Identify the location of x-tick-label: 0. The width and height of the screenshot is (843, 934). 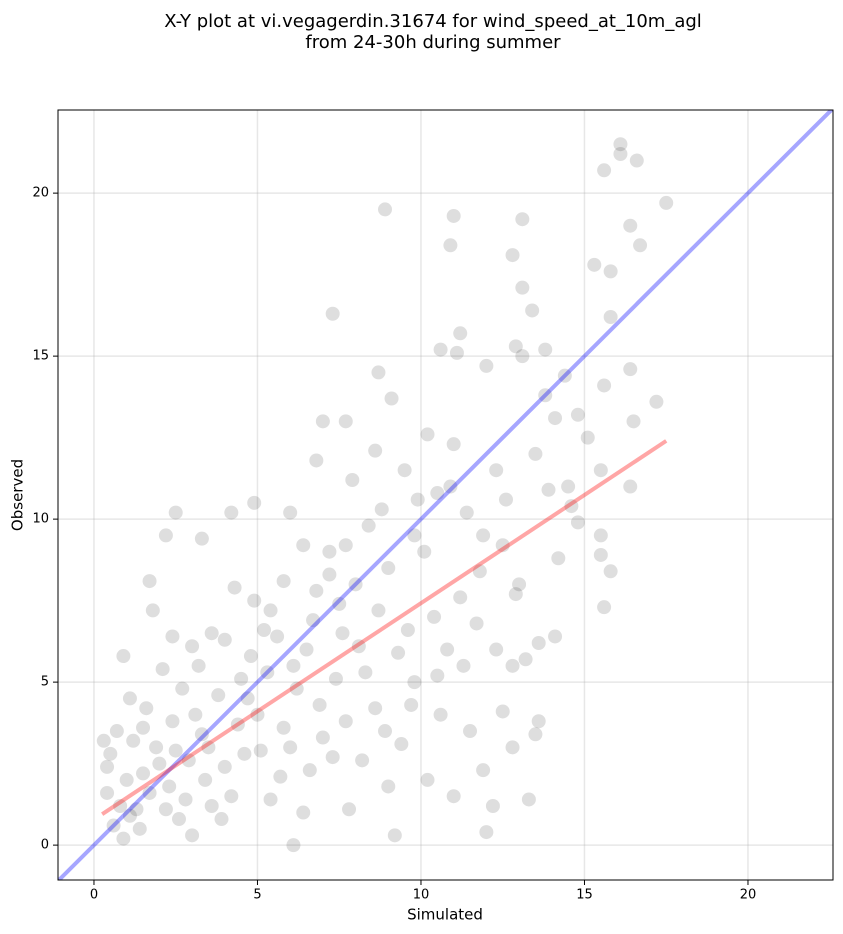
(94, 895).